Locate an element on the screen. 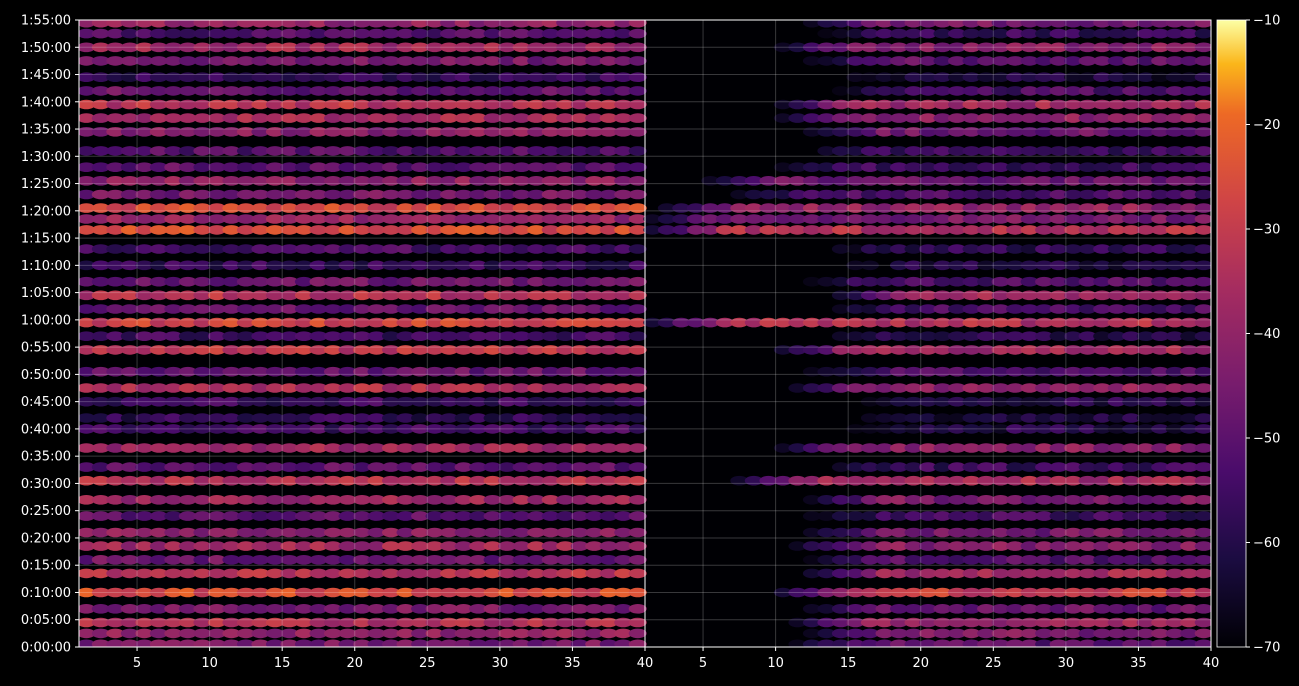  x-tick-label: 30 is located at coordinates (1066, 663).